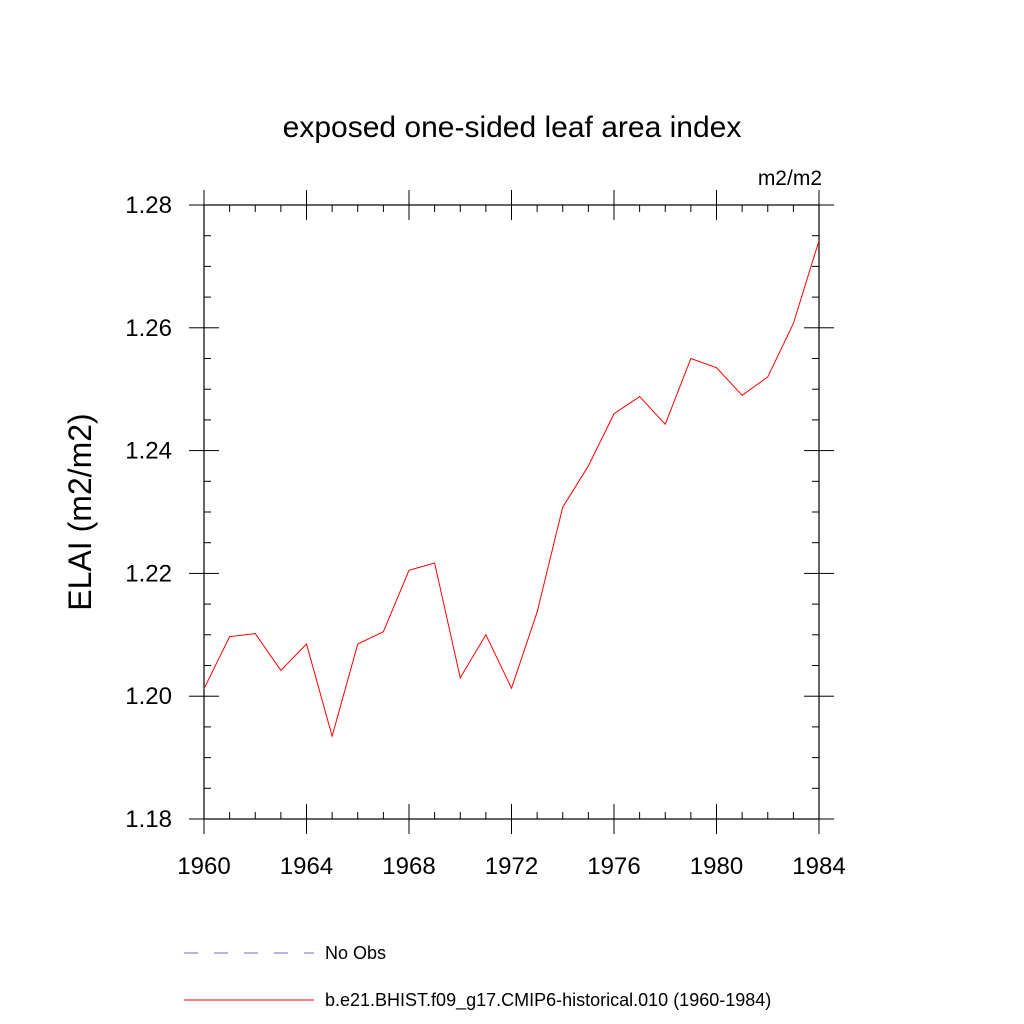 The width and height of the screenshot is (1024, 1024). I want to click on units-label: m2/m2, so click(790, 178).